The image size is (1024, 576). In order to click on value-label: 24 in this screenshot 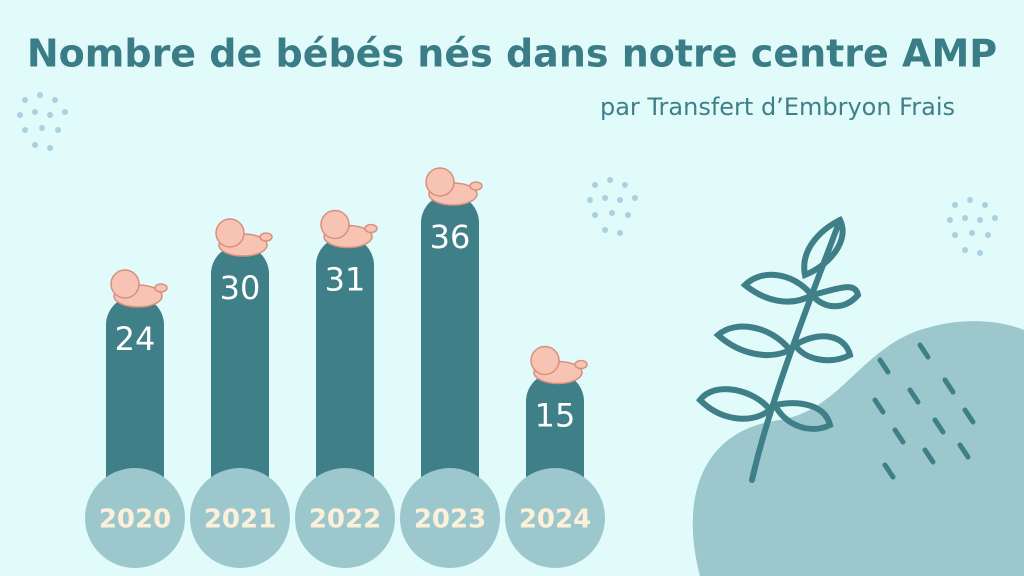, I will do `click(135, 339)`.